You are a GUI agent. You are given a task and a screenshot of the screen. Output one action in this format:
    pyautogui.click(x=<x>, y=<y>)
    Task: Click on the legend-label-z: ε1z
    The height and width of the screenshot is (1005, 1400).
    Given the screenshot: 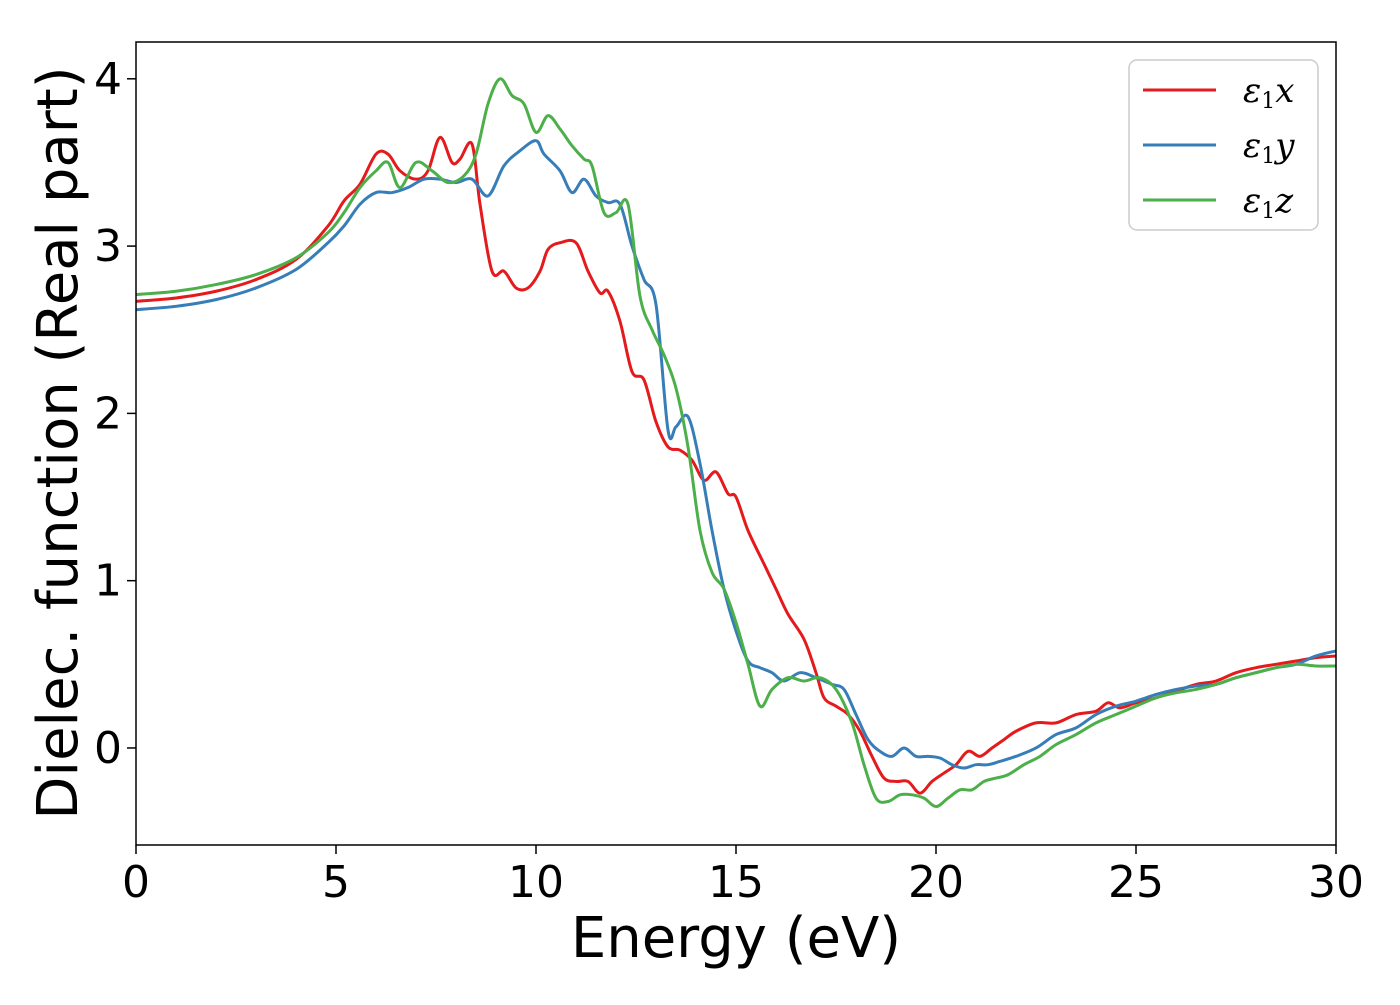 What is the action you would take?
    pyautogui.click(x=1268, y=202)
    